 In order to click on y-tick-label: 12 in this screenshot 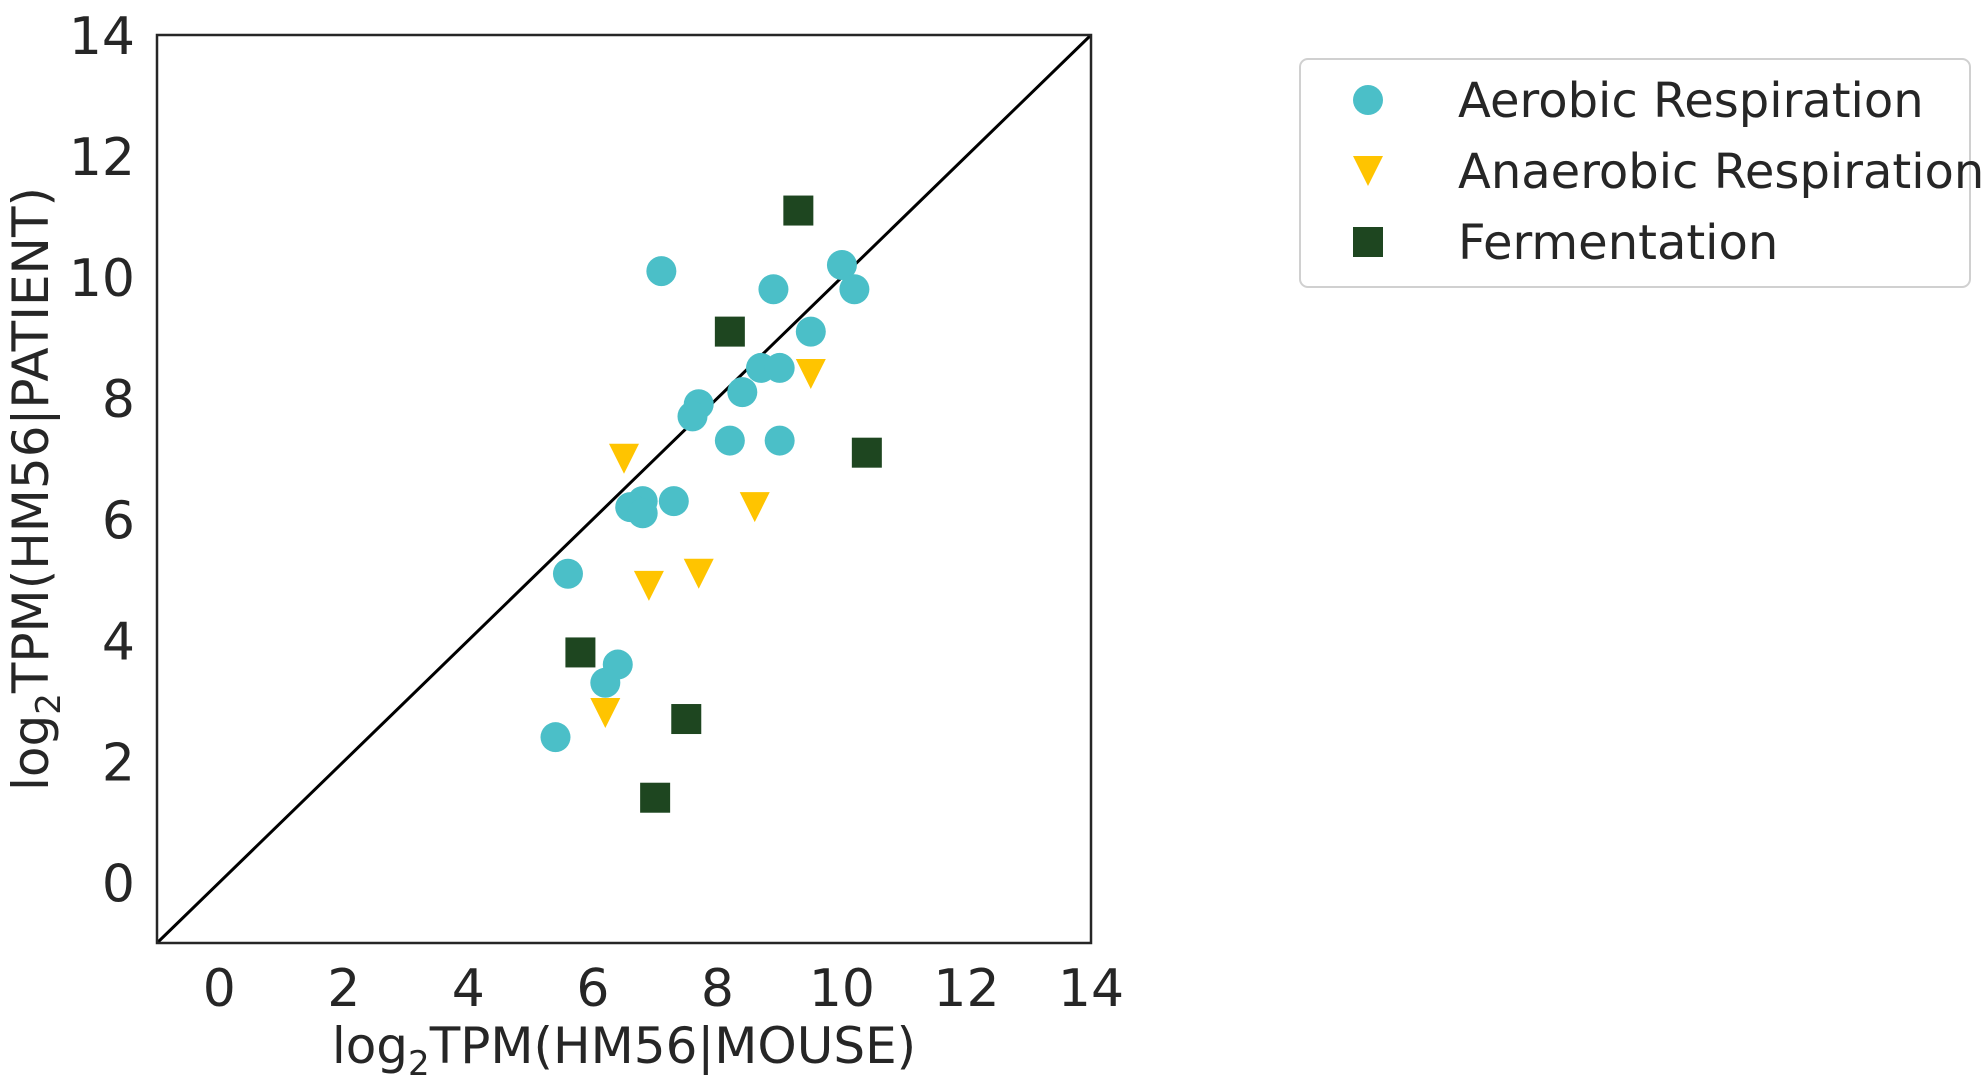, I will do `click(102, 158)`.